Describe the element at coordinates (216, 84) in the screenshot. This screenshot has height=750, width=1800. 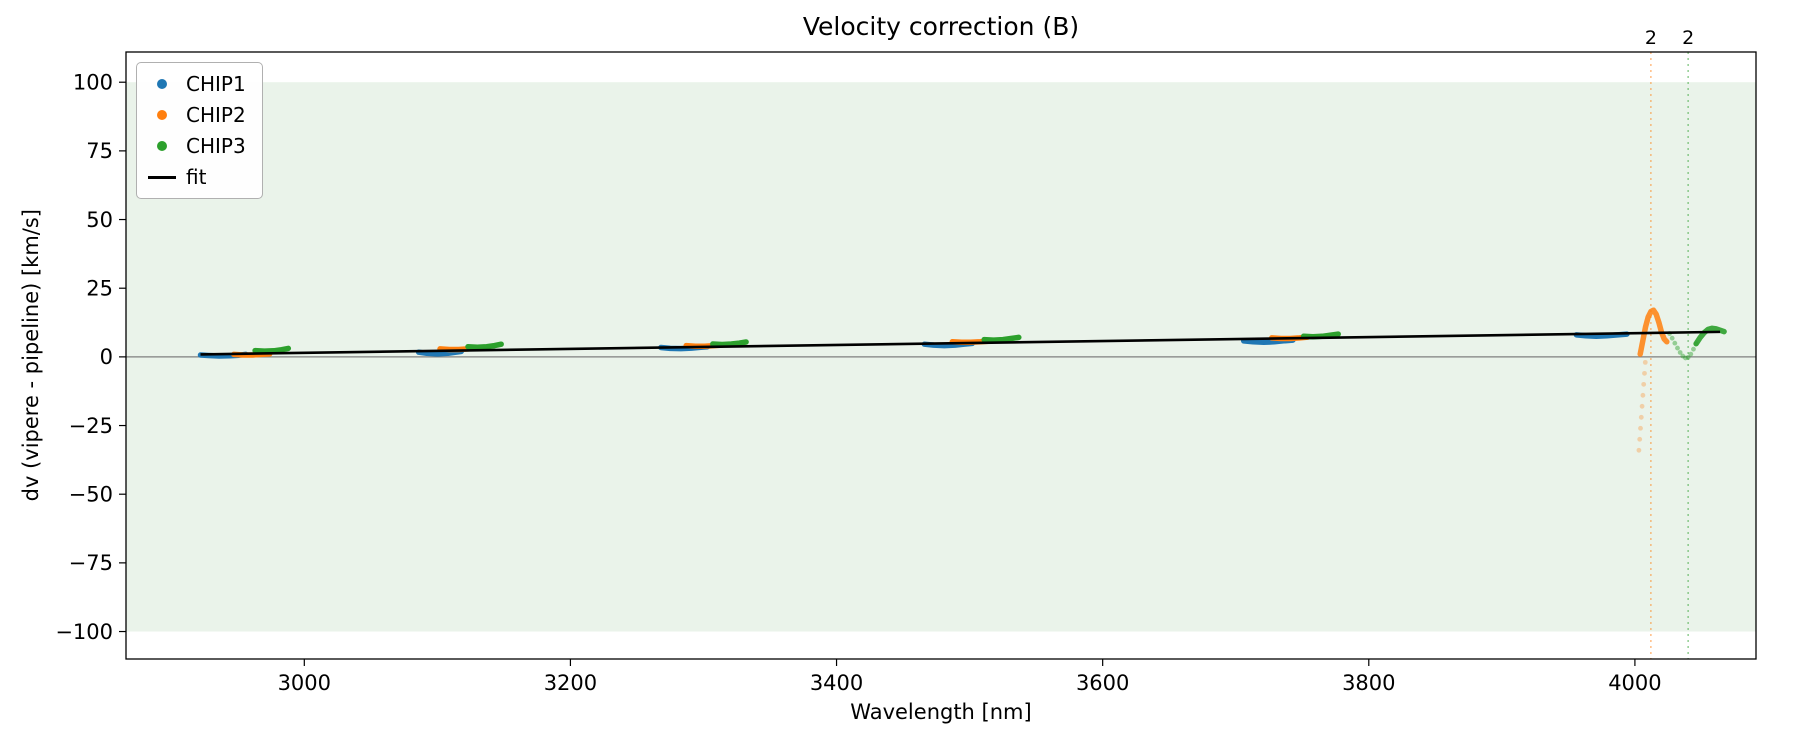
I see `legend-label: CHIP1` at that location.